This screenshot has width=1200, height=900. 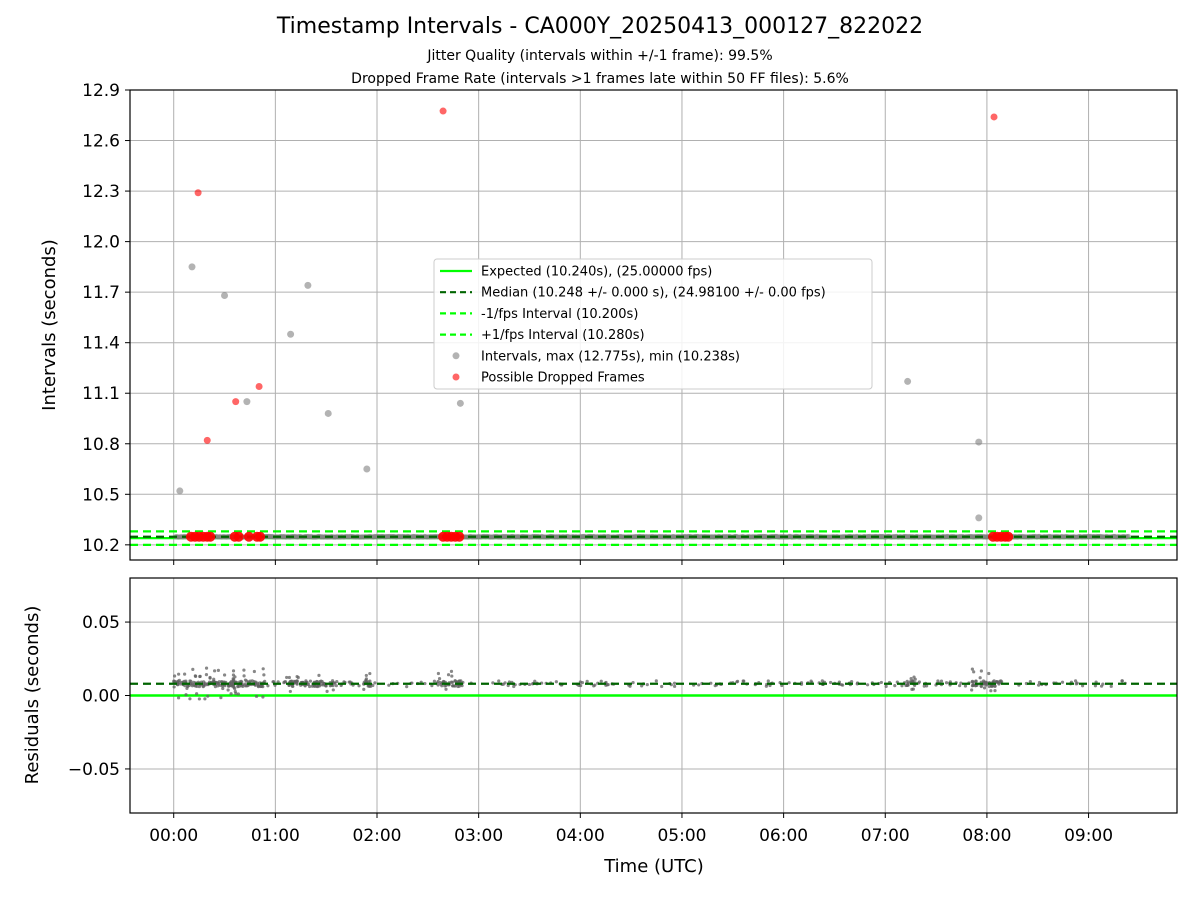 I want to click on legend-dot-swatch, so click(x=456, y=356).